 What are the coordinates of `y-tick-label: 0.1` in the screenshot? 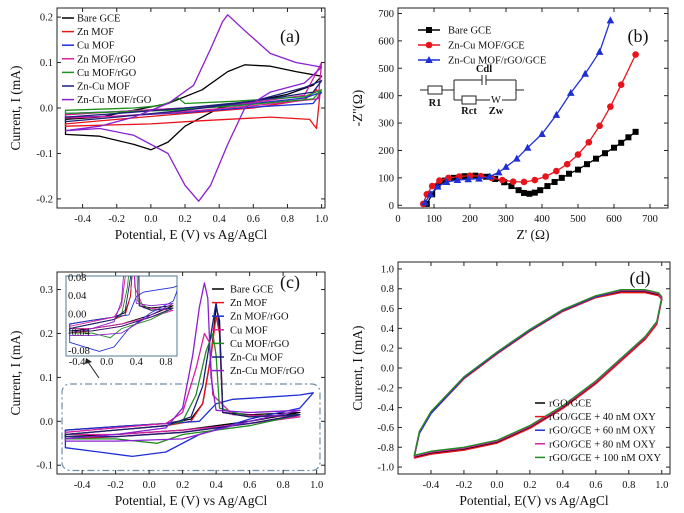 It's located at (46, 63).